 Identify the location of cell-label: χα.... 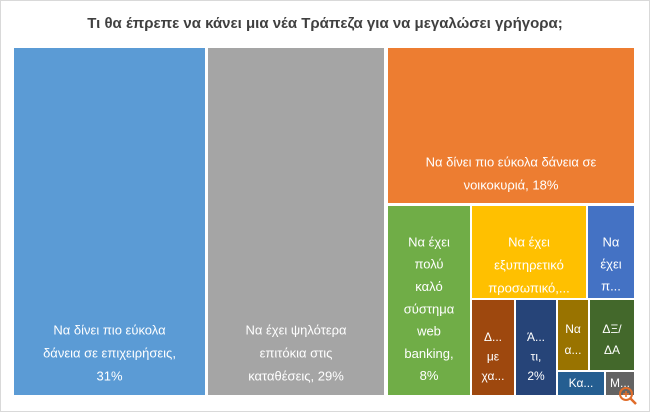
(493, 376).